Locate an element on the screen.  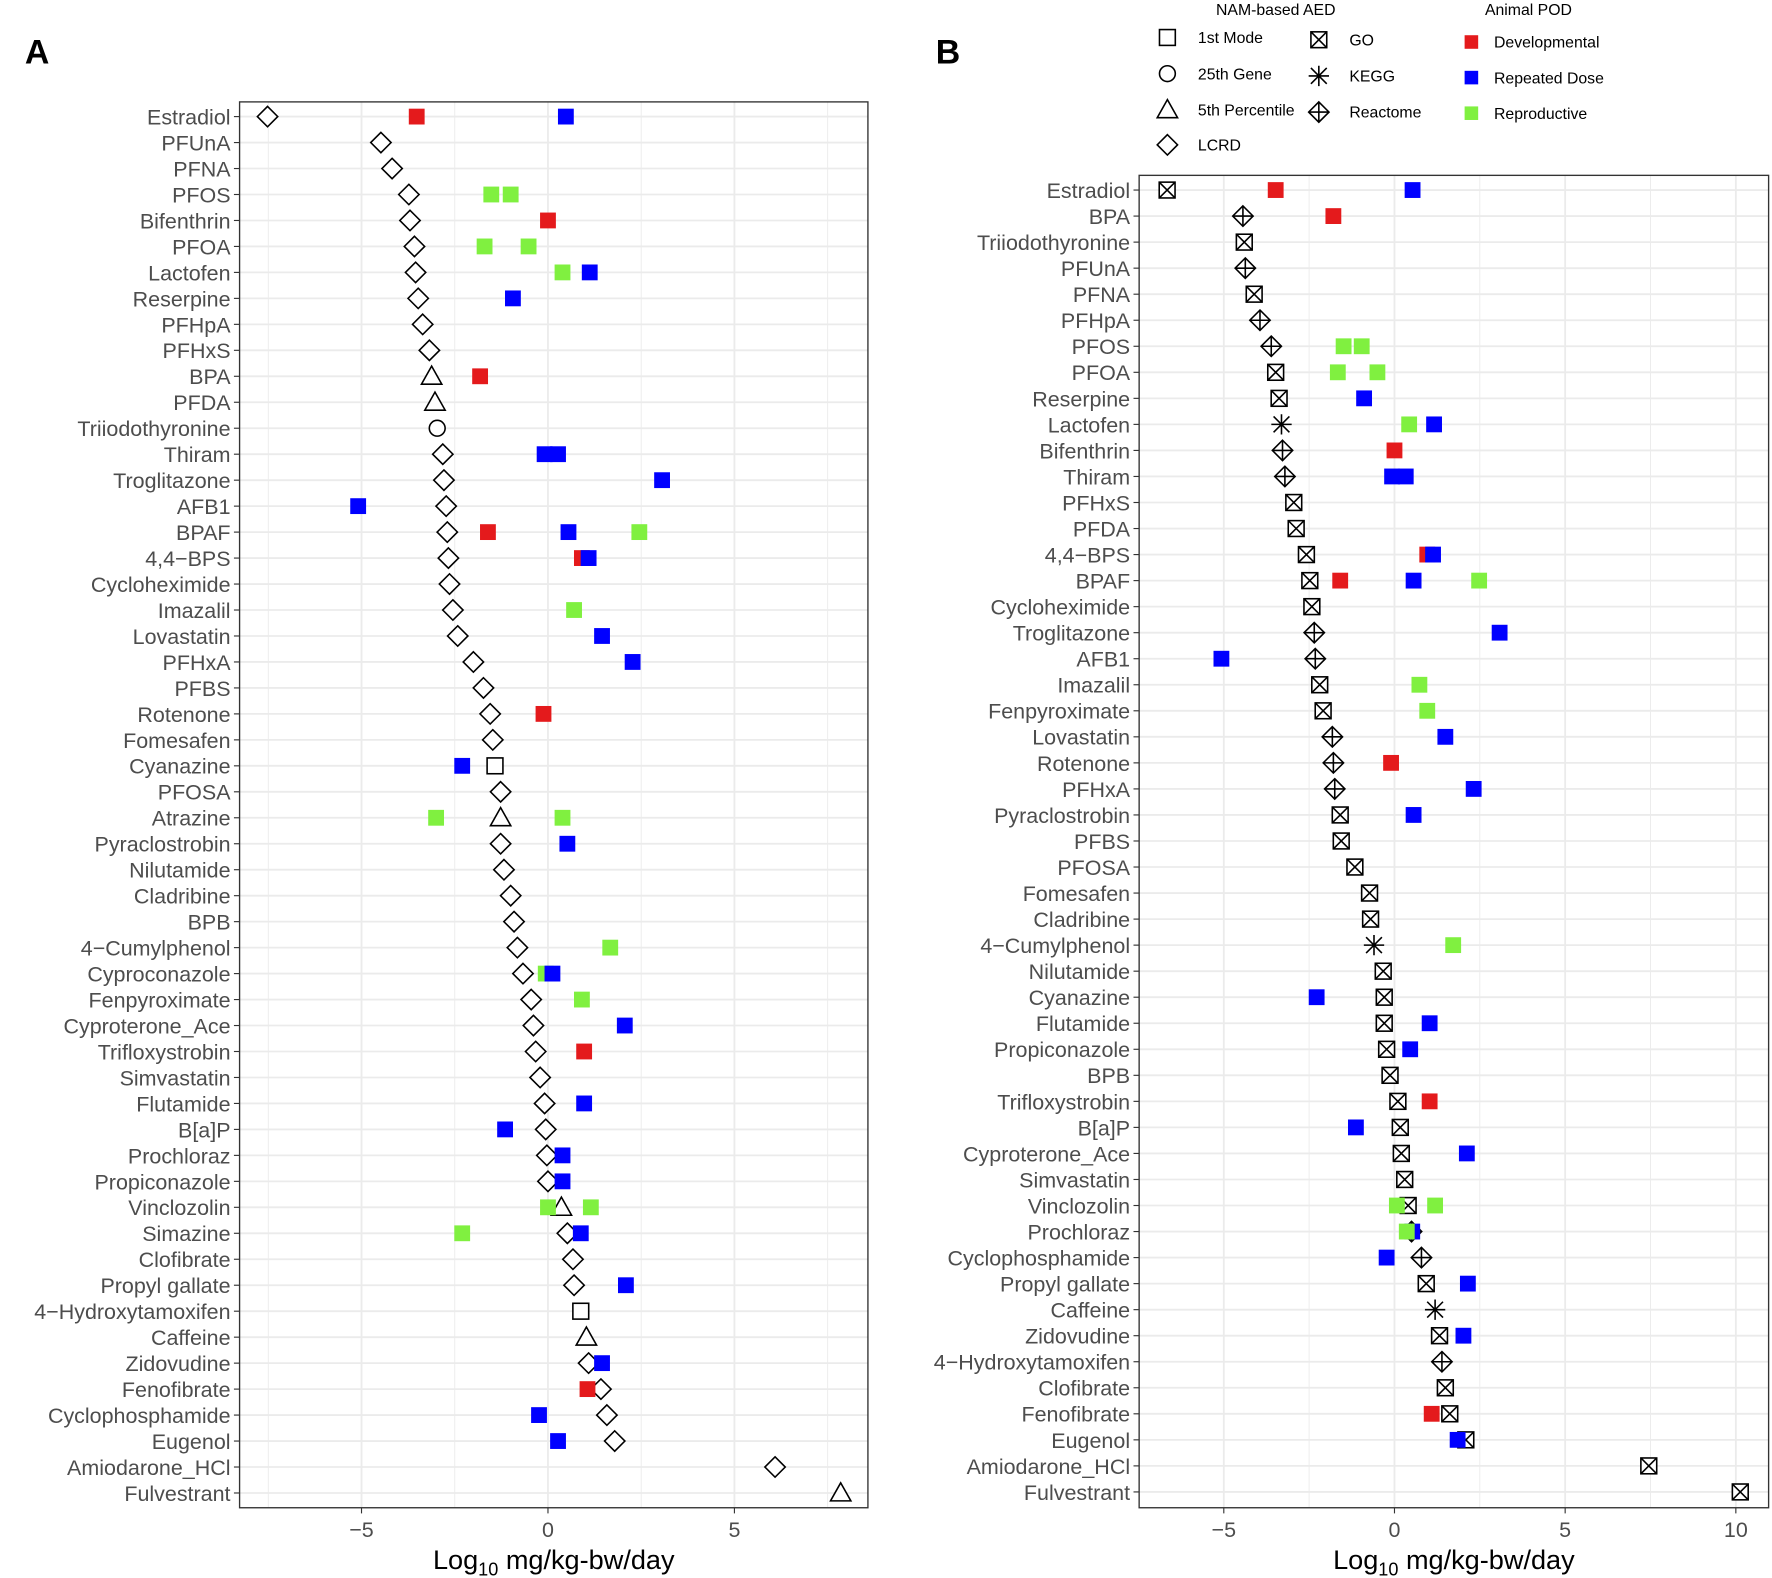
y-tick-label: Atrazine is located at coordinates (191, 819).